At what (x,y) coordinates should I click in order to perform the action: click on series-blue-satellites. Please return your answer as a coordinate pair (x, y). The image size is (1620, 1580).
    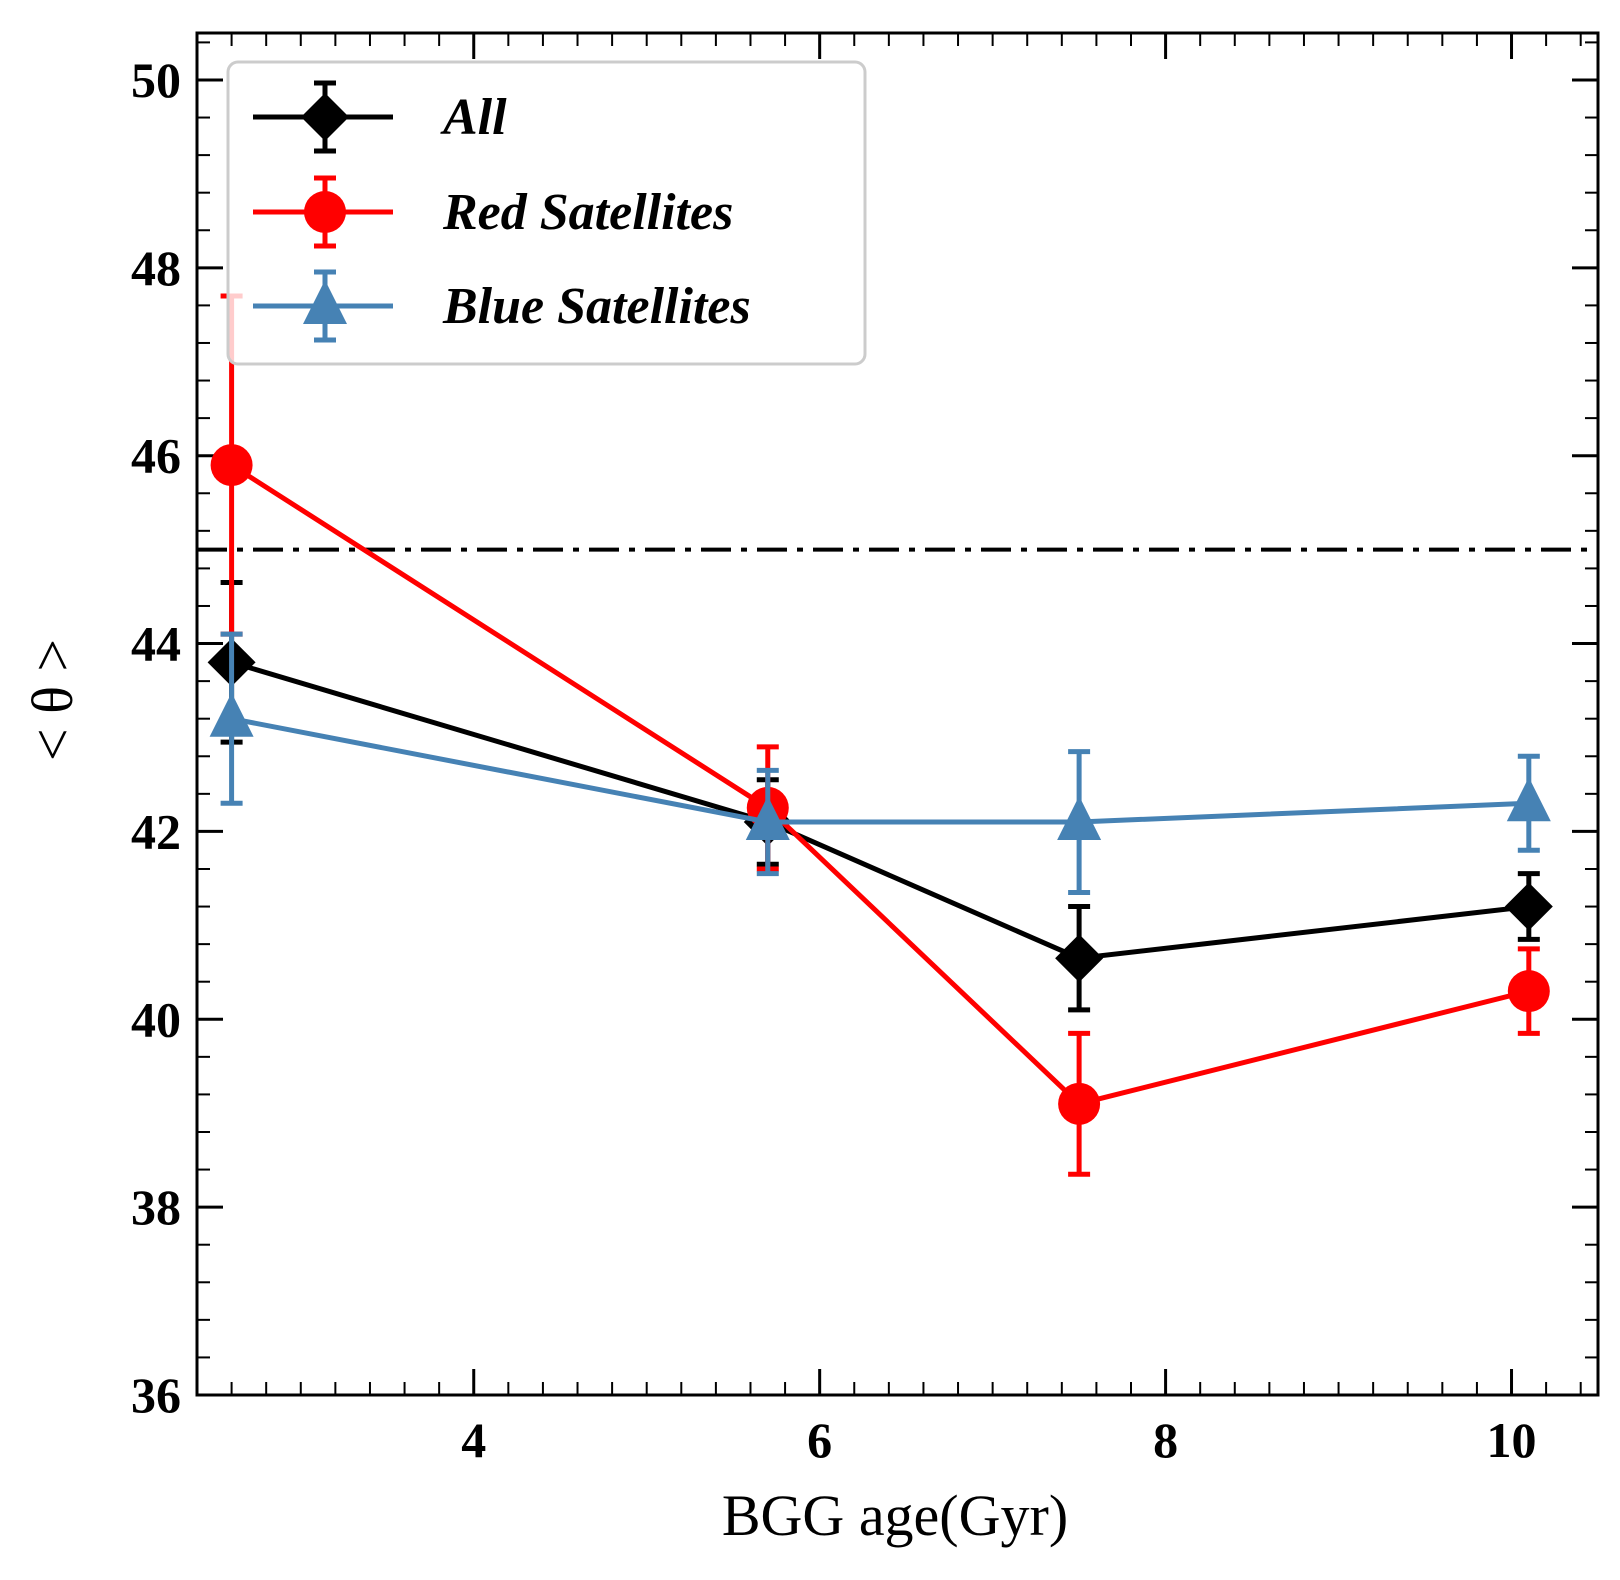
    Looking at the image, I should click on (880, 763).